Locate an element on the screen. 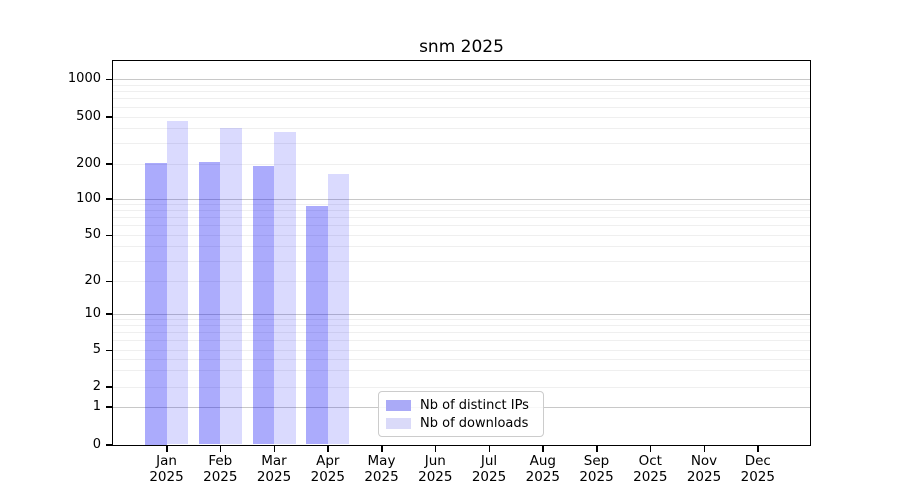  legend: Nb of distinct IPs Nb of downloads is located at coordinates (461, 414).